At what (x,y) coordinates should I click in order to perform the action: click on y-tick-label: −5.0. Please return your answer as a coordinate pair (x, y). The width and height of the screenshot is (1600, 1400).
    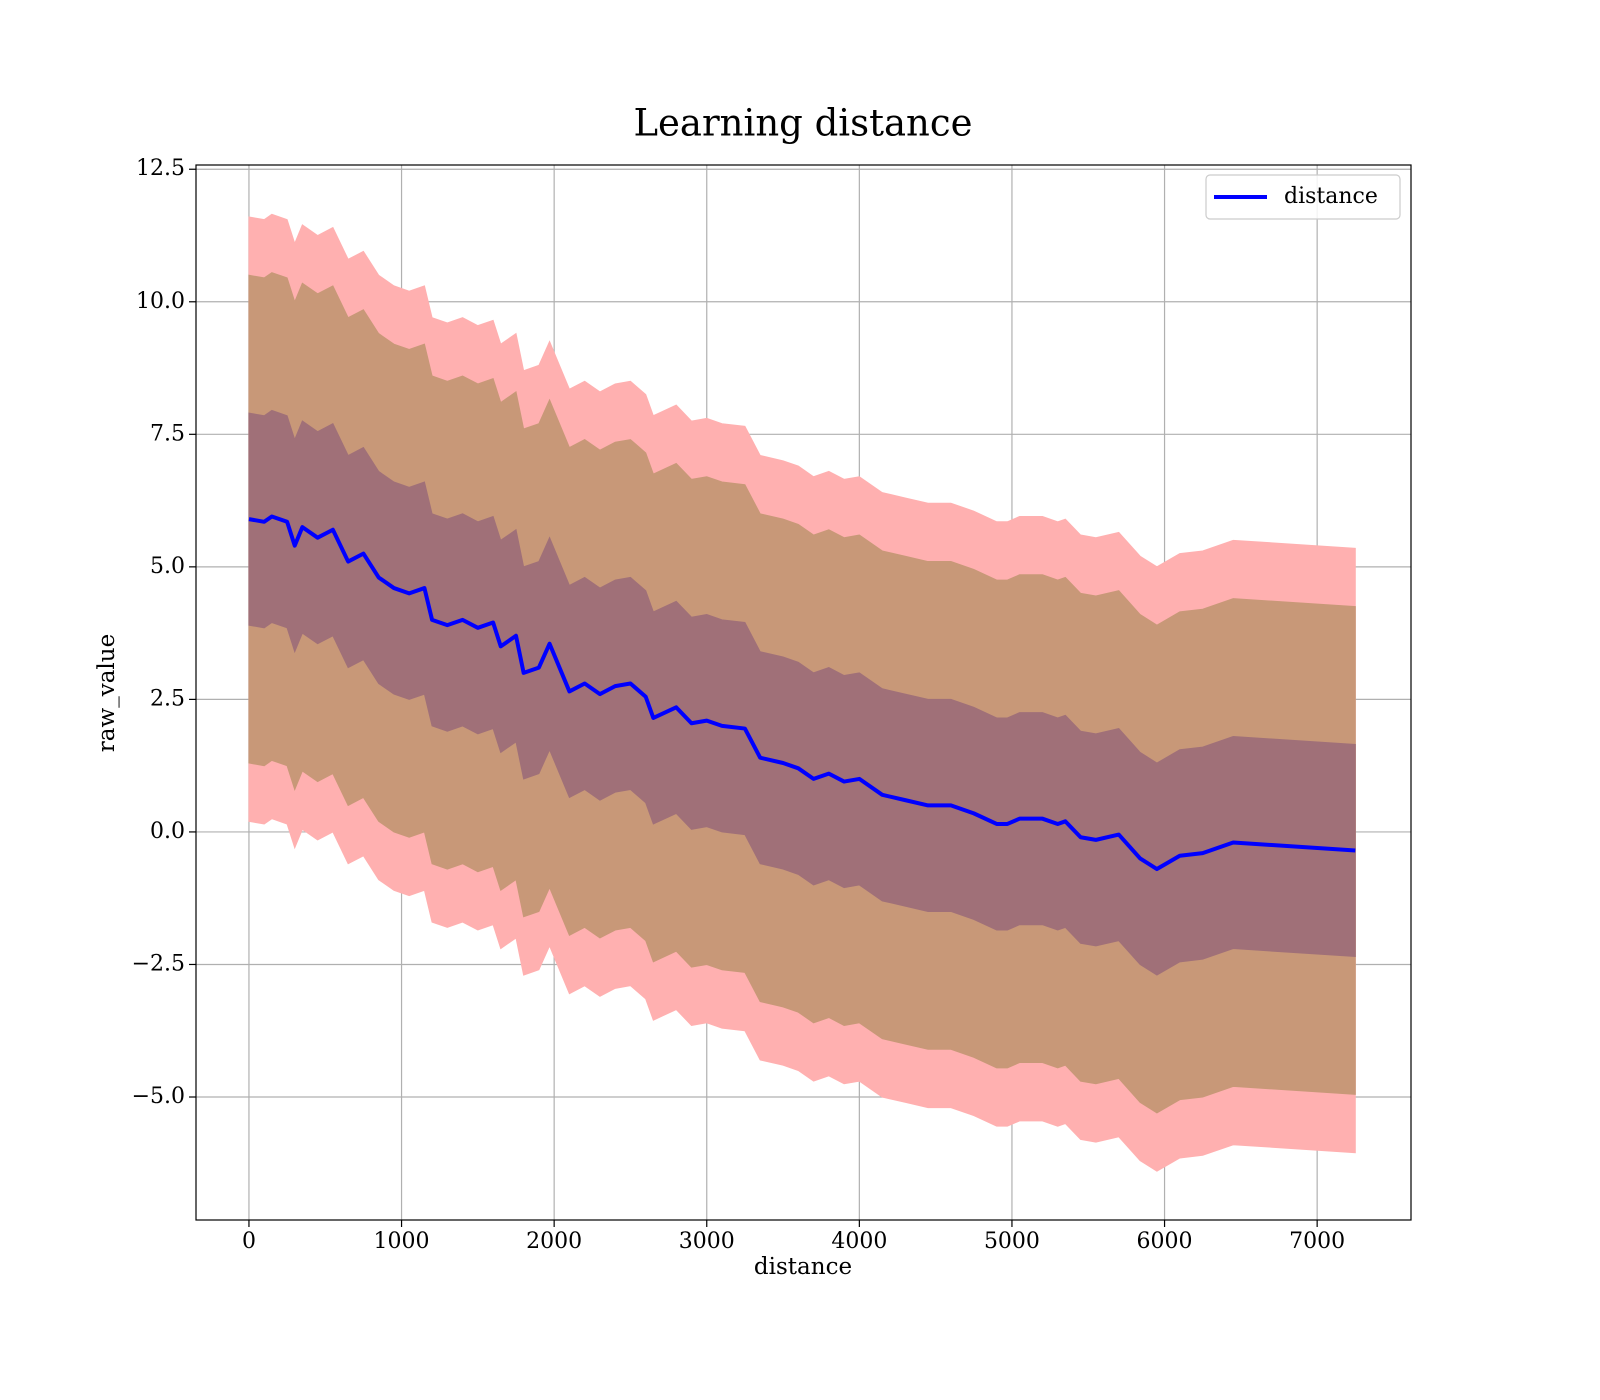
    Looking at the image, I should click on (158, 1096).